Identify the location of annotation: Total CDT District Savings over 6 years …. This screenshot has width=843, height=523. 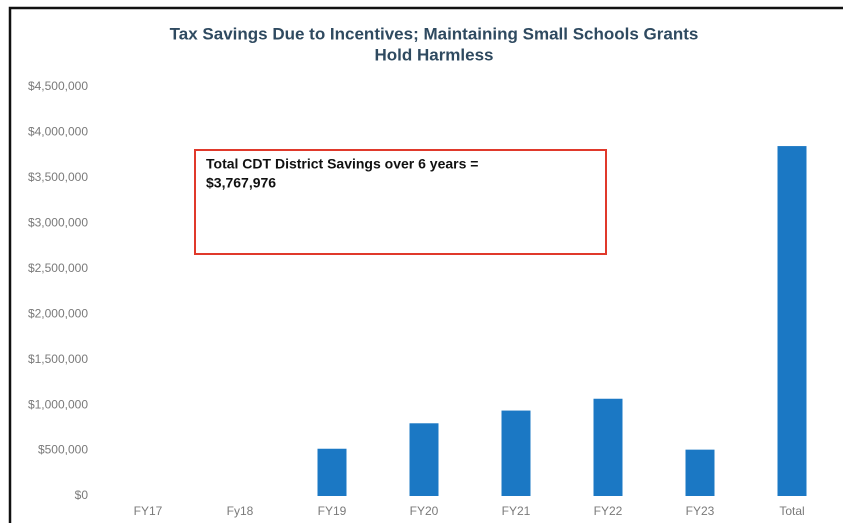
(342, 164).